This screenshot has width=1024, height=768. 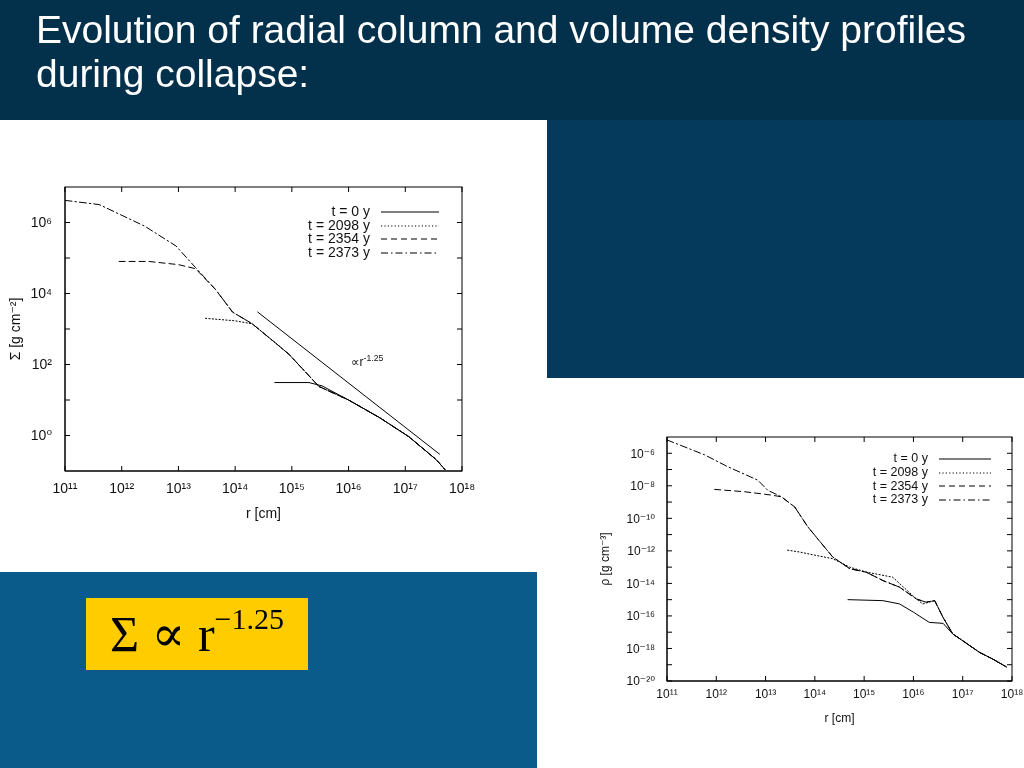 What do you see at coordinates (910, 458) in the screenshot?
I see `legend-label: t = 0 y` at bounding box center [910, 458].